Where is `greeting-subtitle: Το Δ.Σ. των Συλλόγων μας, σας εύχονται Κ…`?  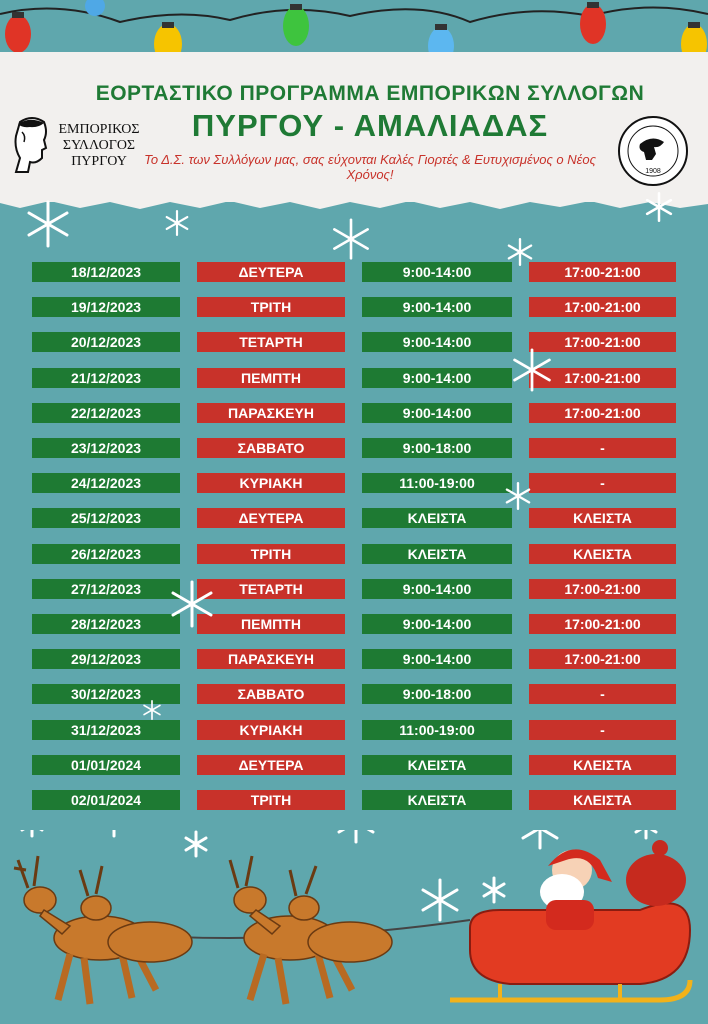 greeting-subtitle: Το Δ.Σ. των Συλλόγων μας, σας εύχονται Κ… is located at coordinates (370, 167).